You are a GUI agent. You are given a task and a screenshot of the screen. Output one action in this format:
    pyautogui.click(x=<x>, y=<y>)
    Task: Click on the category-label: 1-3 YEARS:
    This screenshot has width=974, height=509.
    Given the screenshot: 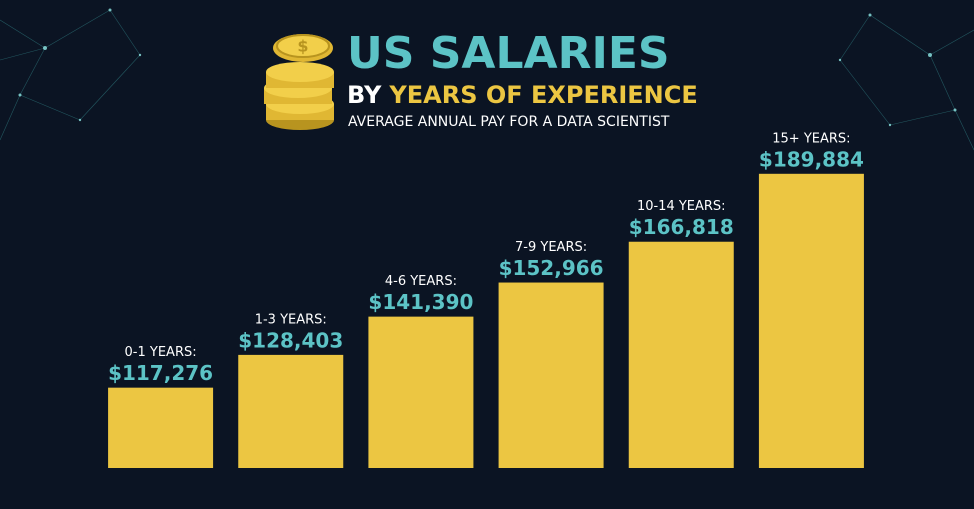 What is the action you would take?
    pyautogui.click(x=291, y=319)
    